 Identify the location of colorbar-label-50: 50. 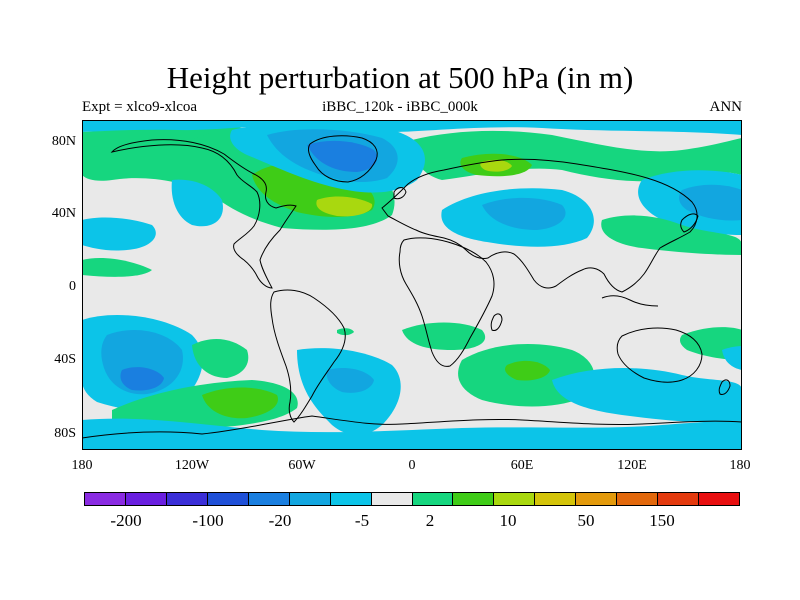
(586, 520).